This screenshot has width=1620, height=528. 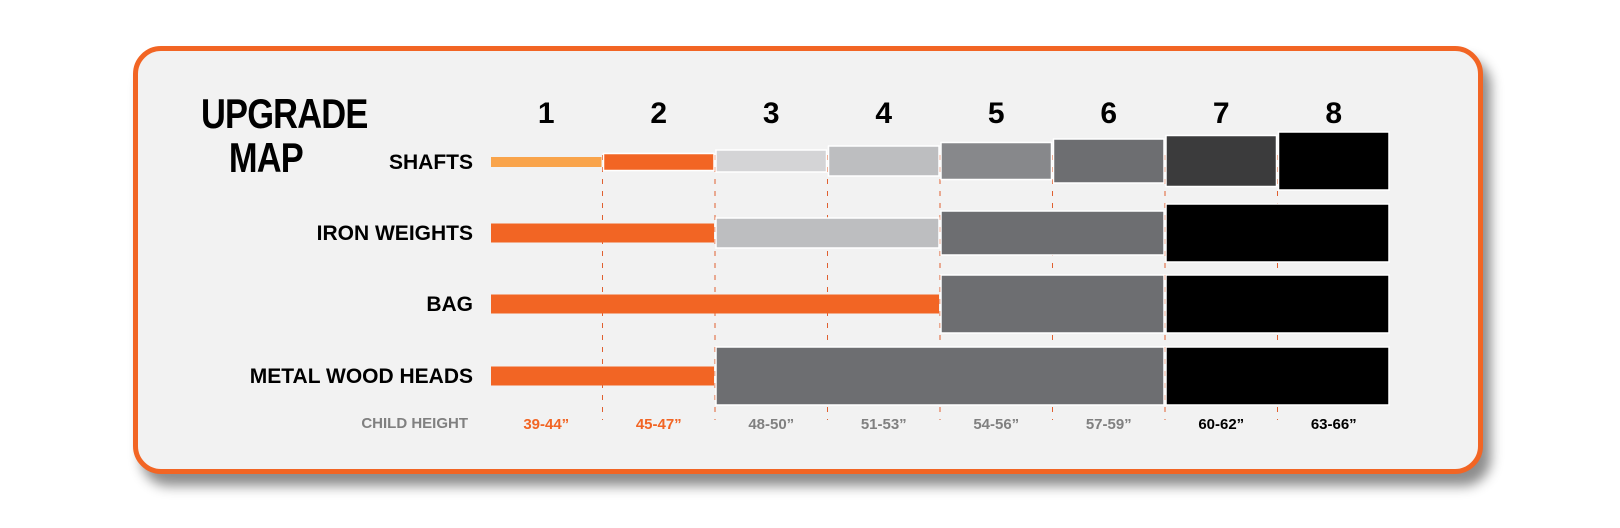 What do you see at coordinates (449, 304) in the screenshot?
I see `row-label: BAG` at bounding box center [449, 304].